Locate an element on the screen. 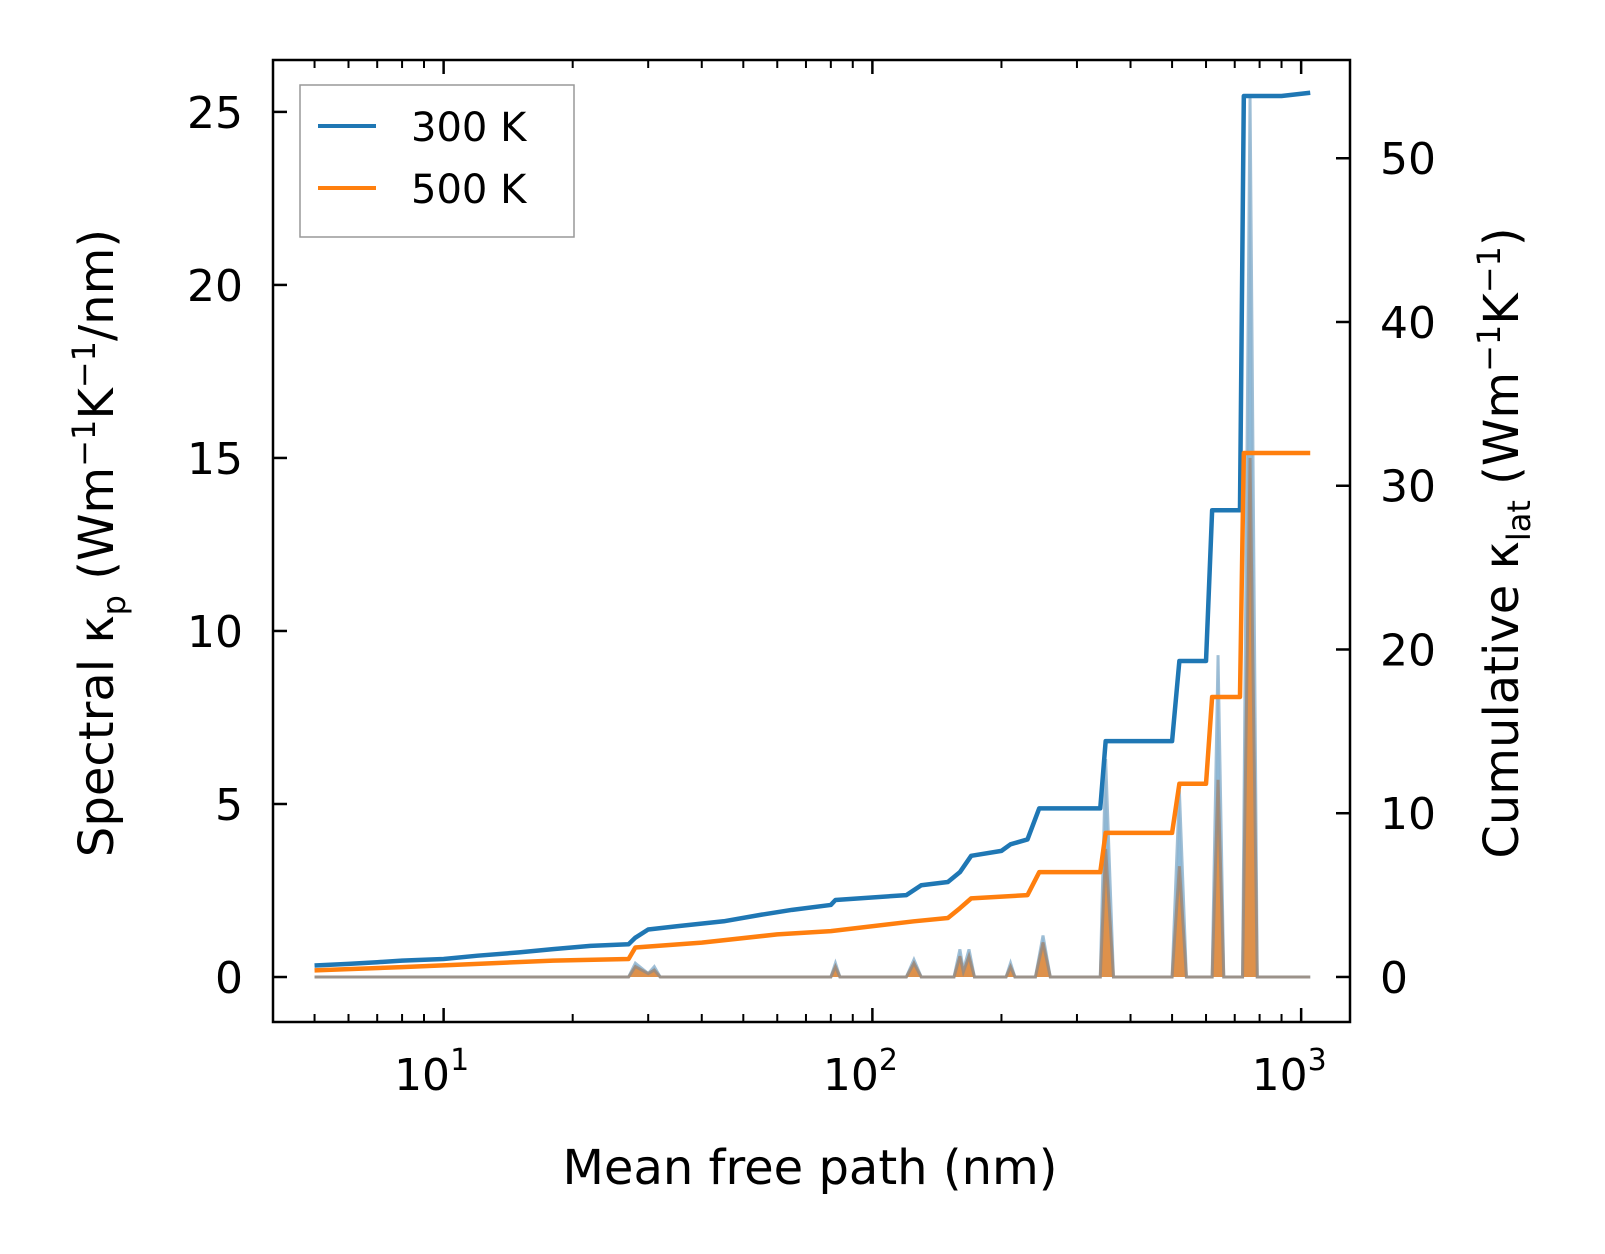  y-axis-left: 0 5 10 15 20 25 is located at coordinates (237, 546).